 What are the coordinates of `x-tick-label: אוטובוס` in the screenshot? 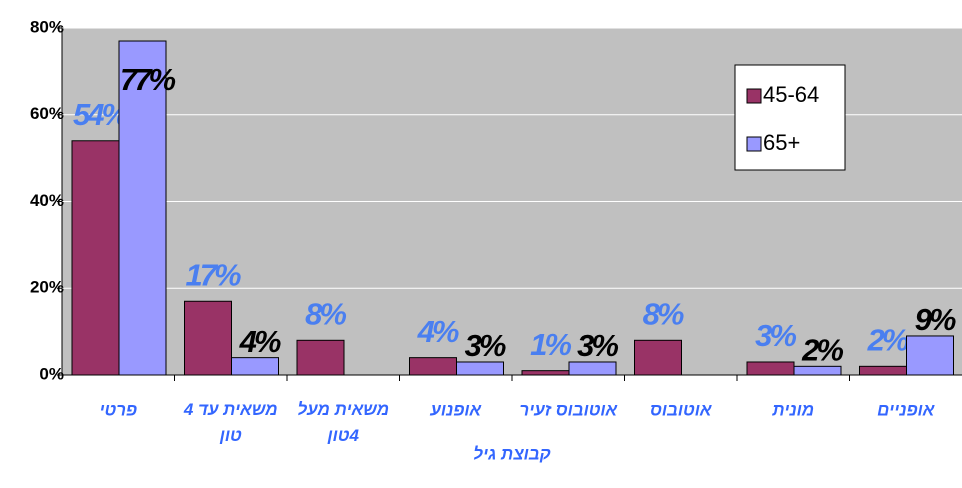 It's located at (681, 409).